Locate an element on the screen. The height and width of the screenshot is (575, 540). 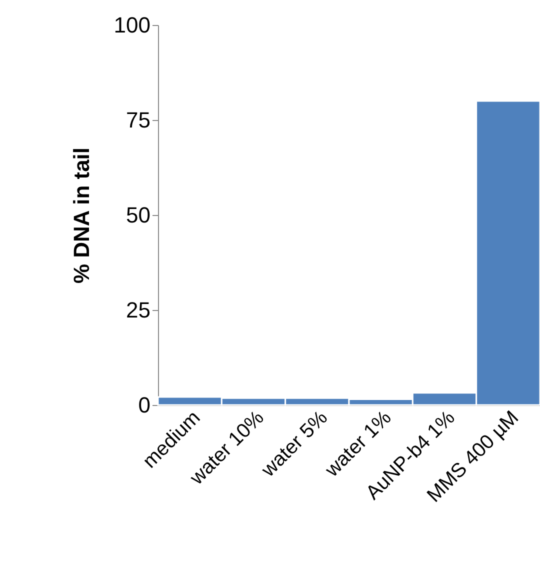
y-tick-label: 25 is located at coordinates (138, 310).